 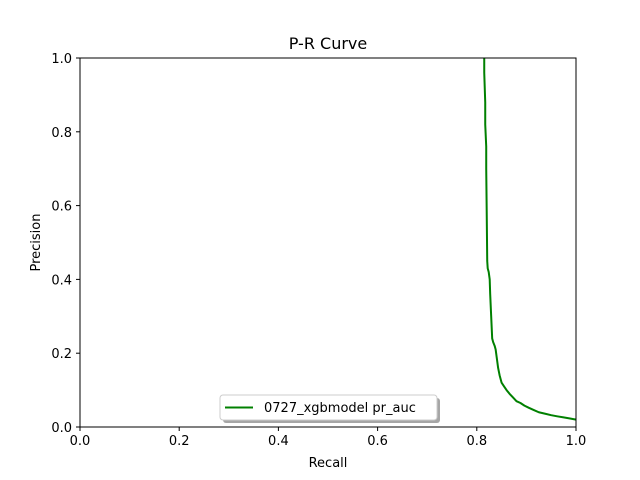 I want to click on legend-label: 0727_xgbmodel pr_auc, so click(x=340, y=408).